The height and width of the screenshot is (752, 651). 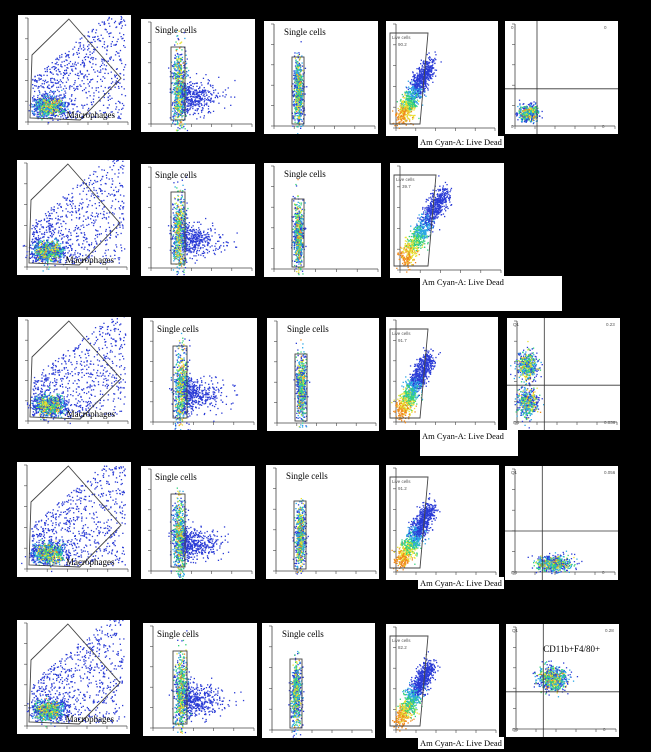 I want to click on quadrant-plot: Q1 0.23 Q4 0.036, so click(x=563, y=374).